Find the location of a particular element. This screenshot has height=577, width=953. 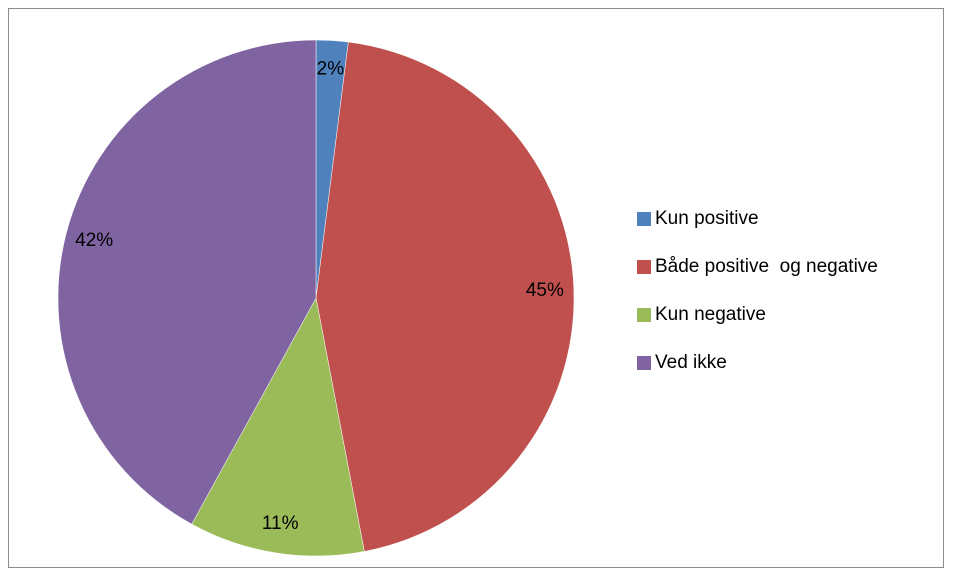

legend-item-kun-positive: Kun positive is located at coordinates (757, 219).